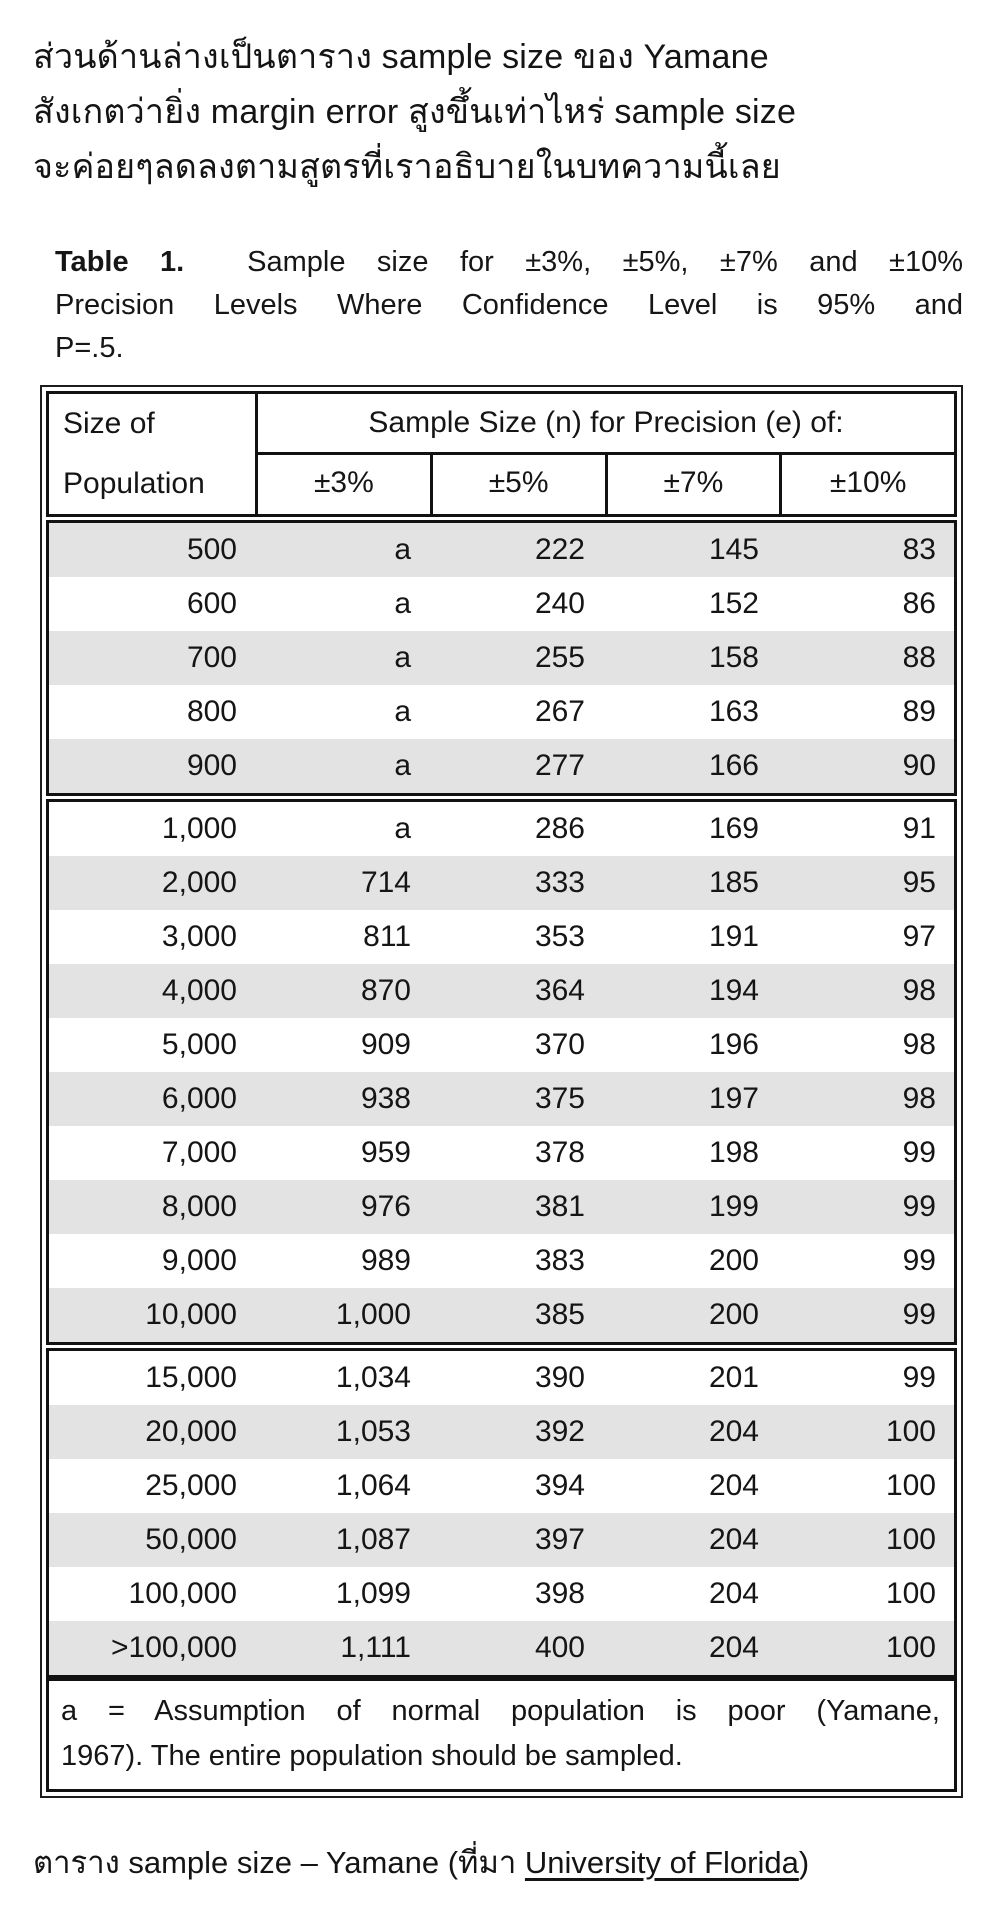 The height and width of the screenshot is (1919, 999). What do you see at coordinates (345, 484) in the screenshot?
I see `header-col-3pct: ±3%` at bounding box center [345, 484].